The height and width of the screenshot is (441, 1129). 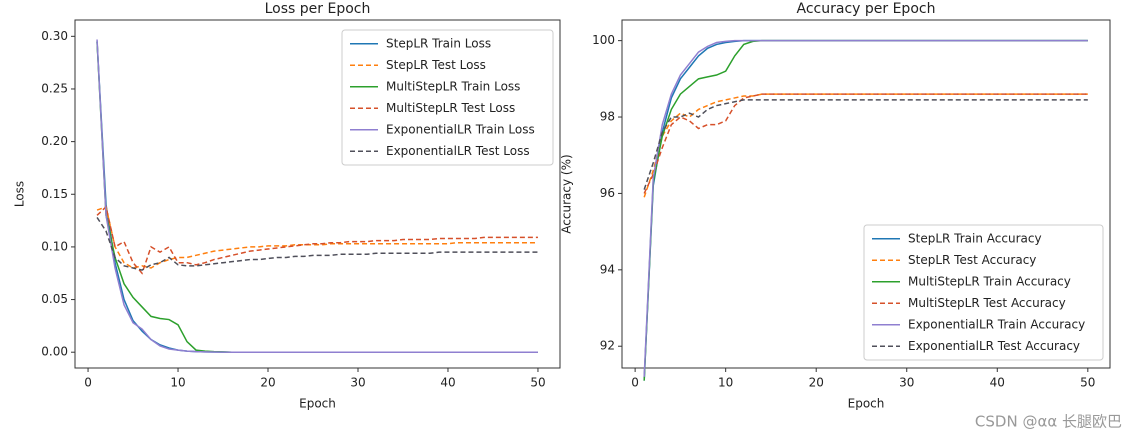 I want to click on y-tick-label: 0.00, so click(x=54, y=352).